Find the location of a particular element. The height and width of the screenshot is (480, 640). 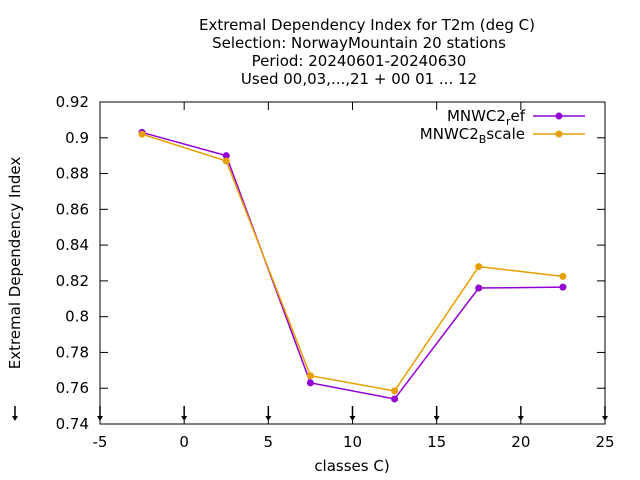

x-tick-label: 0 is located at coordinates (184, 442).